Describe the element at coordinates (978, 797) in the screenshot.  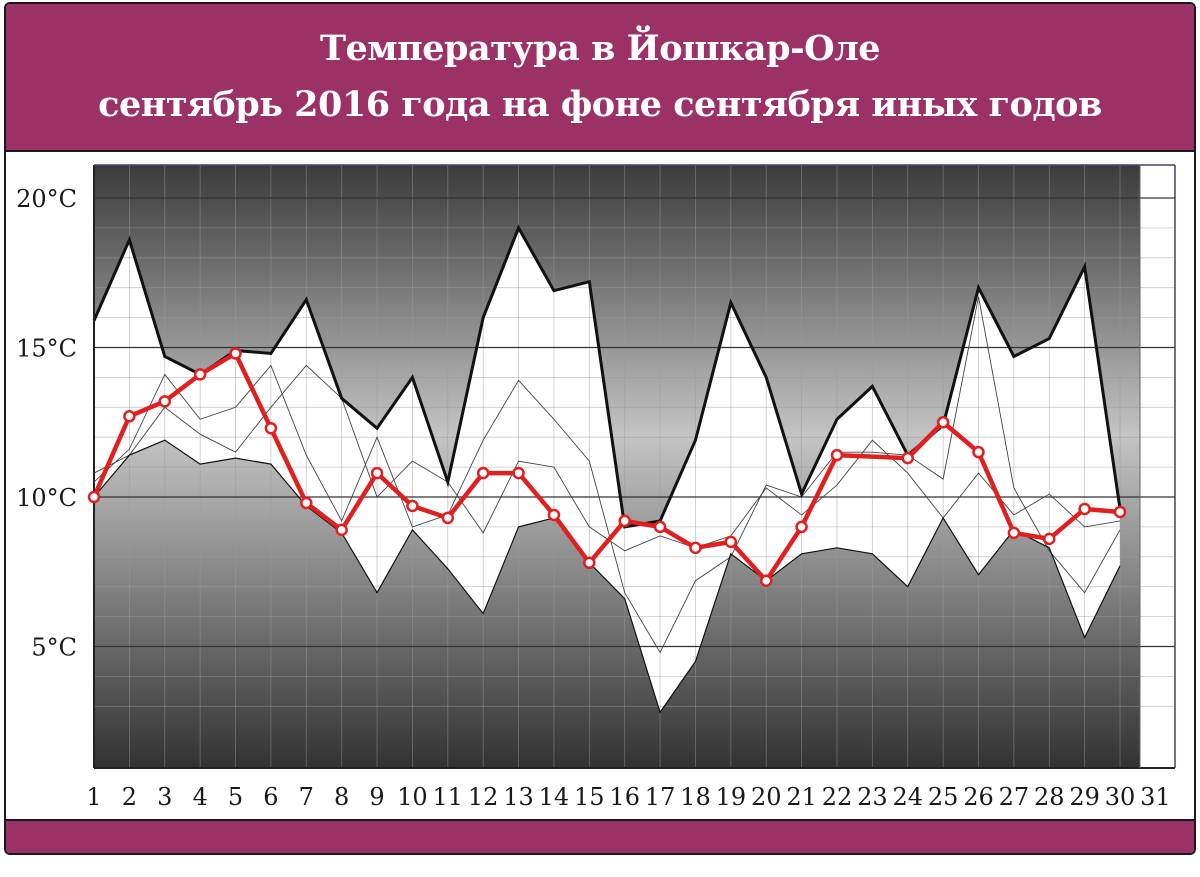
I see `x-tick-label: 26` at that location.